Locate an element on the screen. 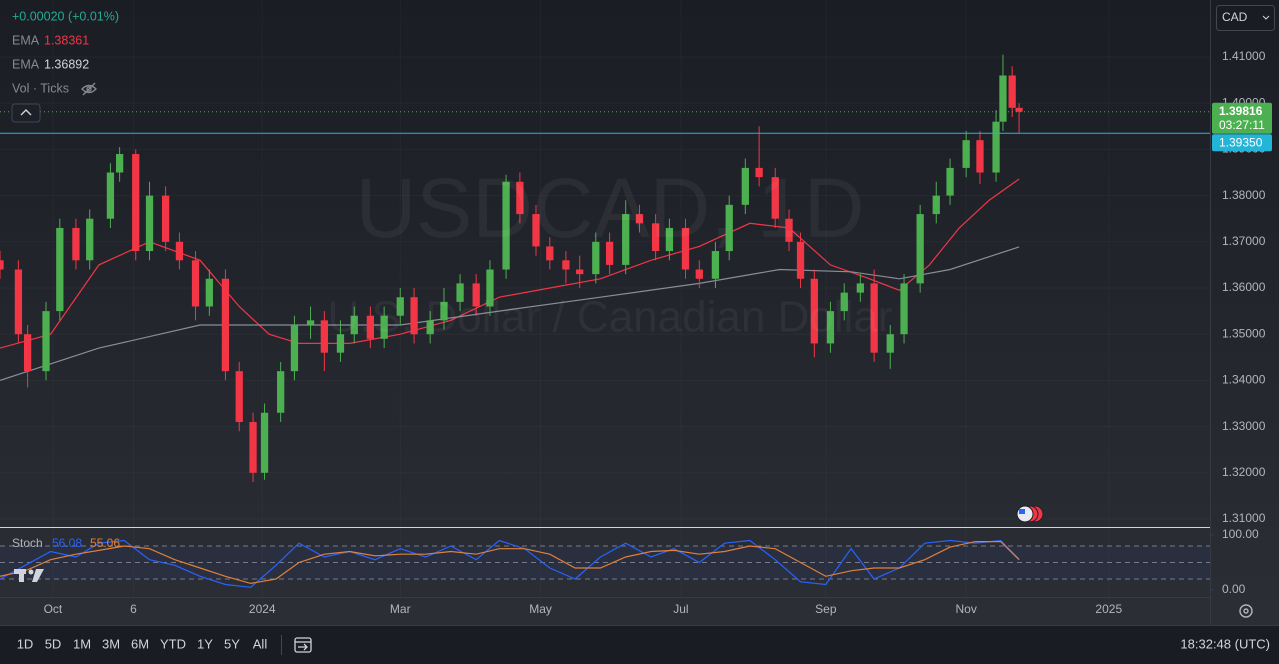 The width and height of the screenshot is (1279, 664). range-button: 5D is located at coordinates (53, 643).